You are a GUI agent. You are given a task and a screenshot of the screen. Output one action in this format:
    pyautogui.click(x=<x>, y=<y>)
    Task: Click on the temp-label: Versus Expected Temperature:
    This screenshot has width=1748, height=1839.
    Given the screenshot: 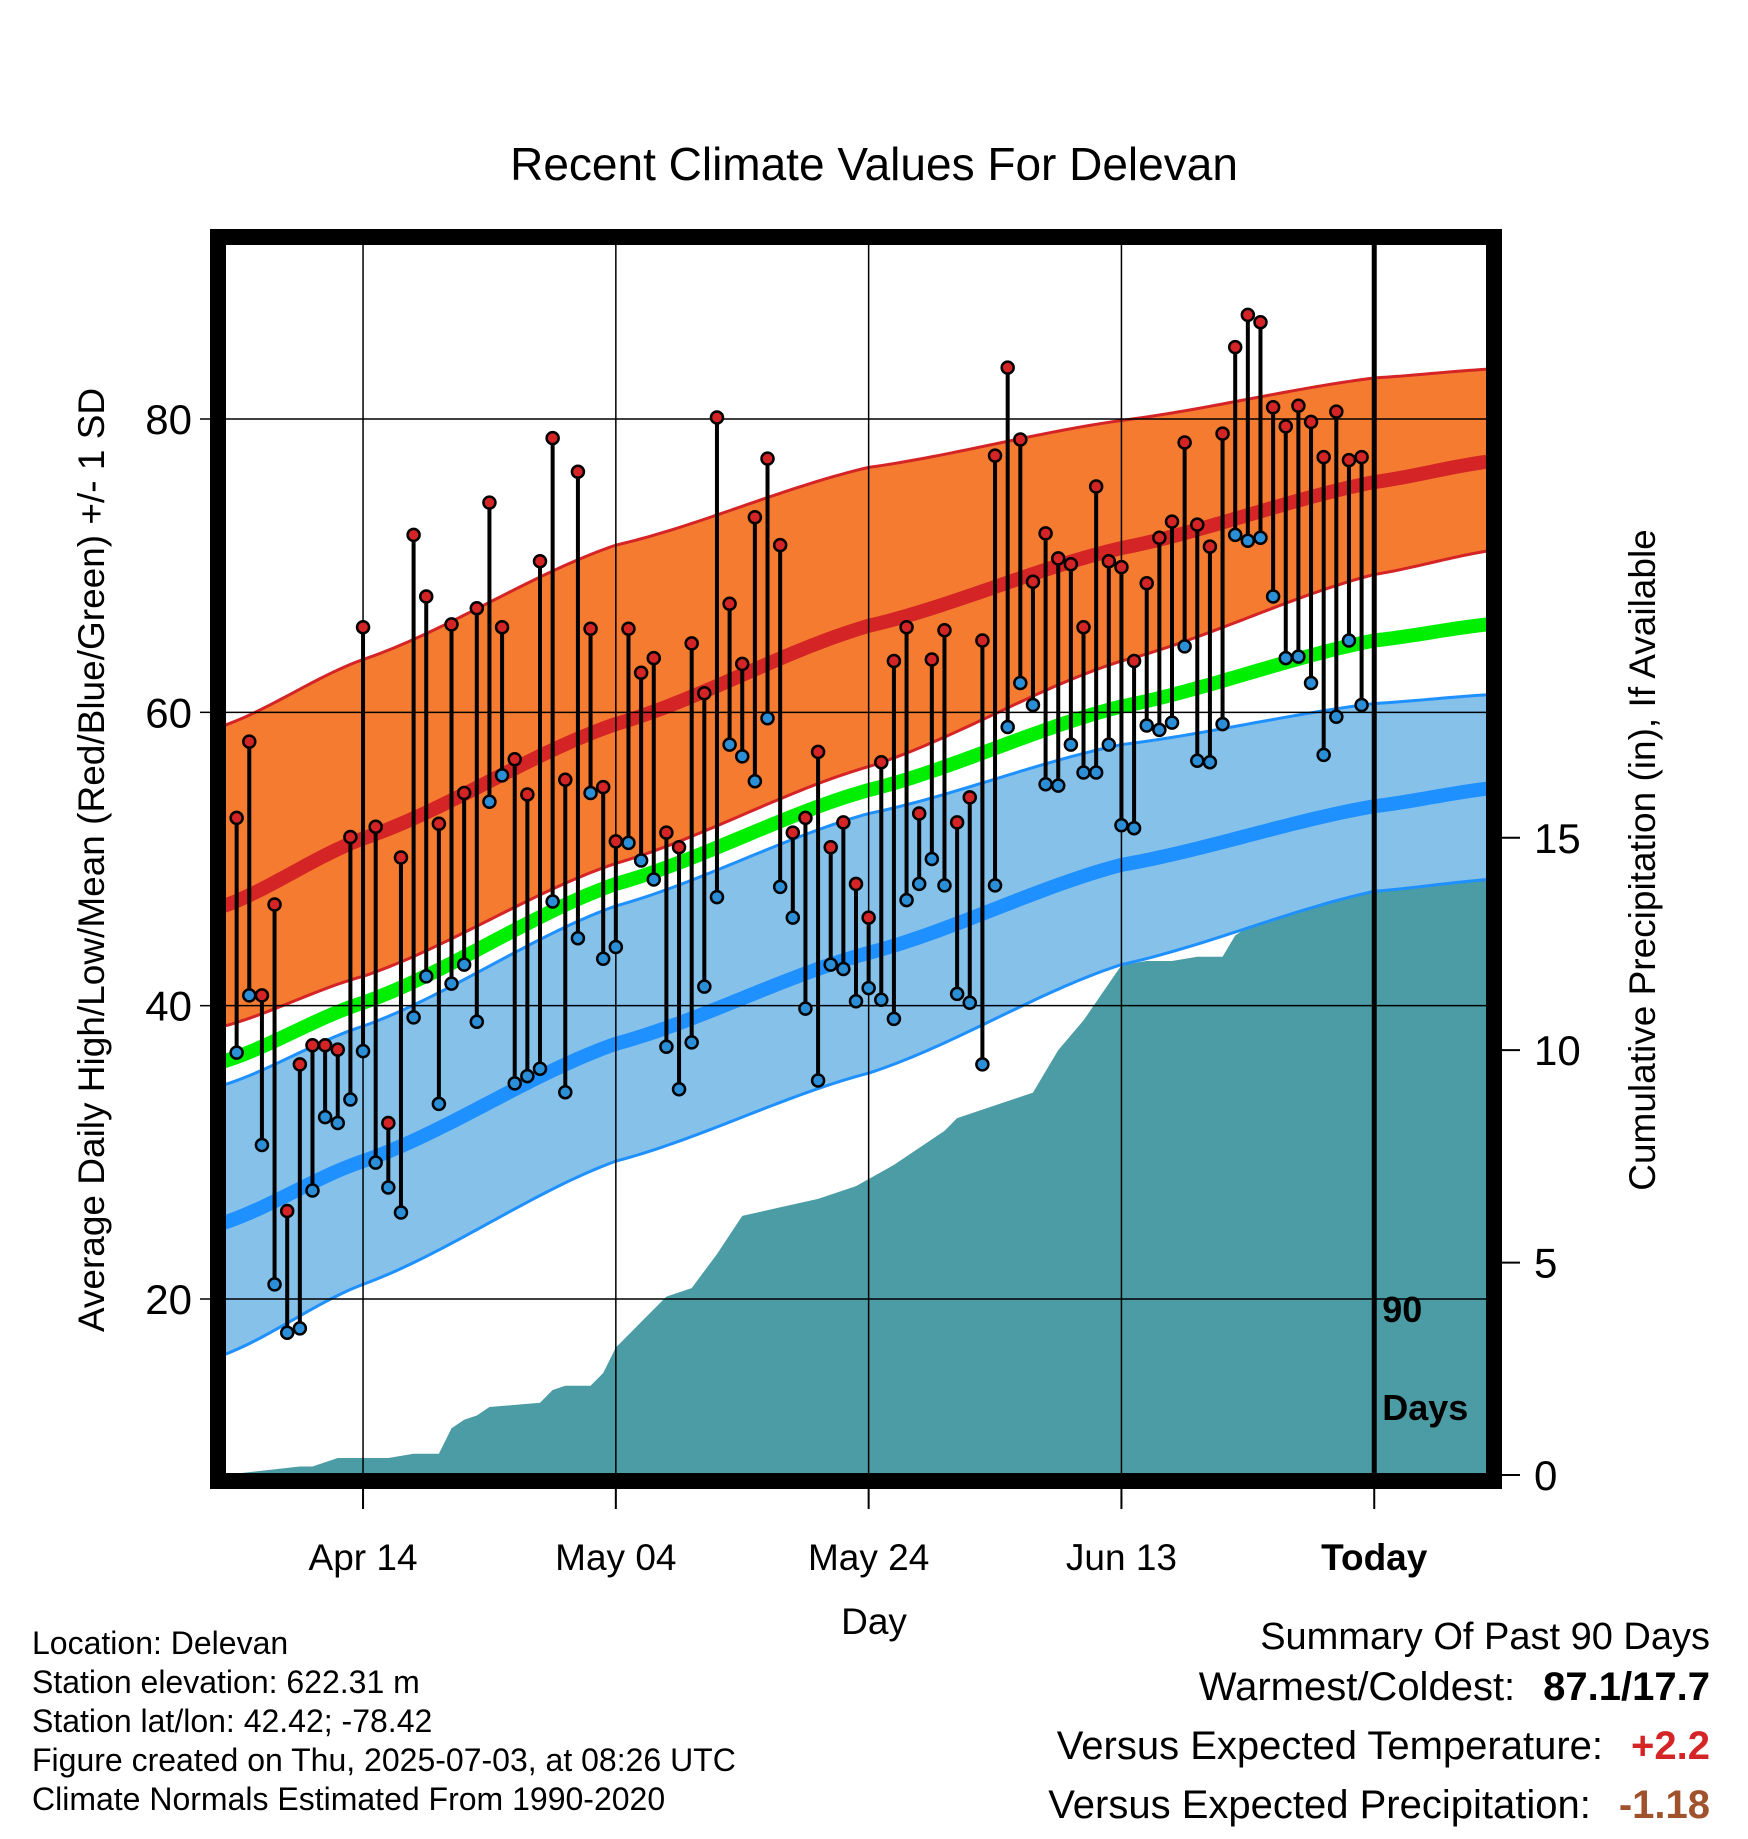 What is the action you would take?
    pyautogui.click(x=1330, y=1746)
    